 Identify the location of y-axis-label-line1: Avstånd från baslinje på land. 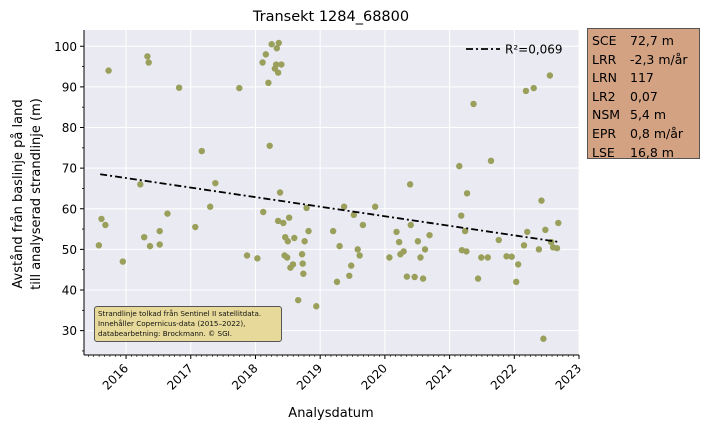
(18, 193).